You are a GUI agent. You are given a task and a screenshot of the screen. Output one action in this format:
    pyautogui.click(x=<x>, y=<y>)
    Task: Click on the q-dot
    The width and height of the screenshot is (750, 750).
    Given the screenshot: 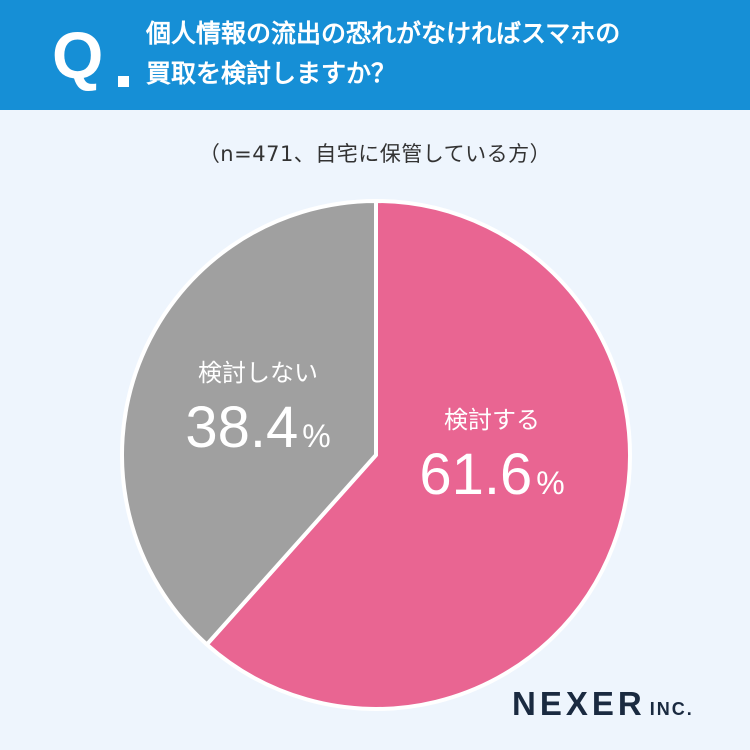 What is the action you would take?
    pyautogui.click(x=123, y=81)
    